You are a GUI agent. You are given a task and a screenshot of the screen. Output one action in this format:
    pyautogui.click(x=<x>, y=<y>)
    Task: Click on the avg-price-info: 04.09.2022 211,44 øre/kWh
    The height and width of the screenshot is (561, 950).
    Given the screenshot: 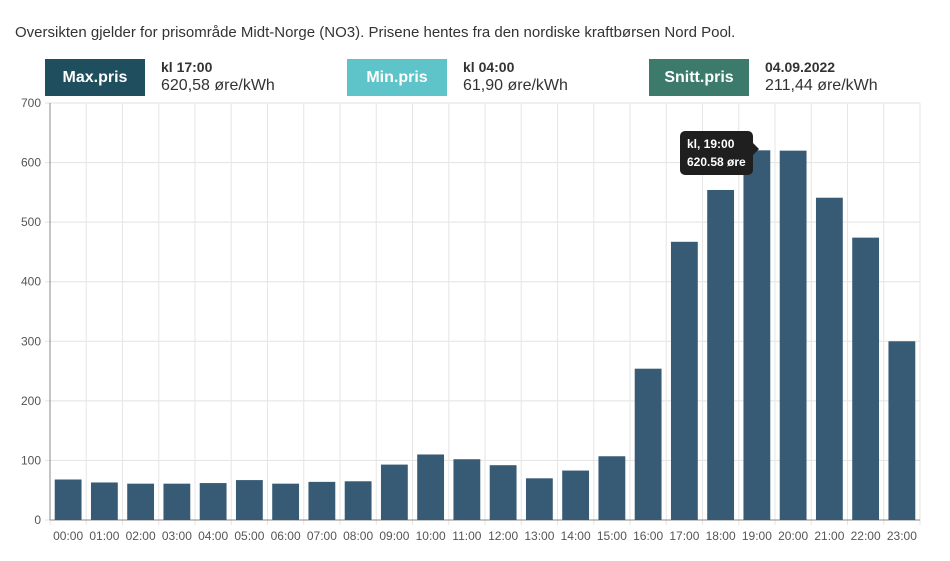 What is the action you would take?
    pyautogui.click(x=821, y=77)
    